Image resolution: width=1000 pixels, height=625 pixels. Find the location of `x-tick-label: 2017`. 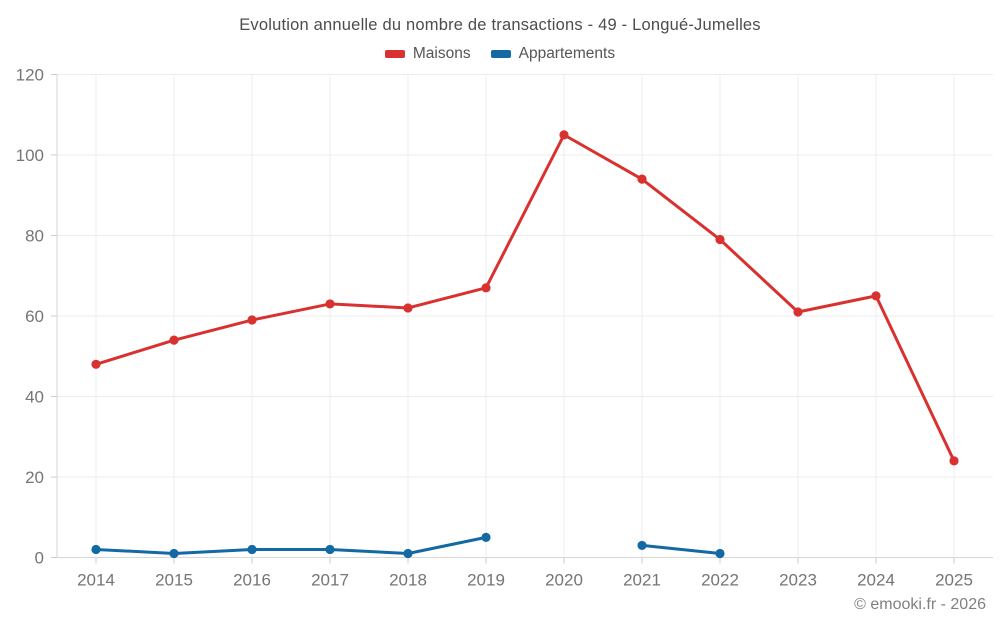

x-tick-label: 2017 is located at coordinates (330, 580).